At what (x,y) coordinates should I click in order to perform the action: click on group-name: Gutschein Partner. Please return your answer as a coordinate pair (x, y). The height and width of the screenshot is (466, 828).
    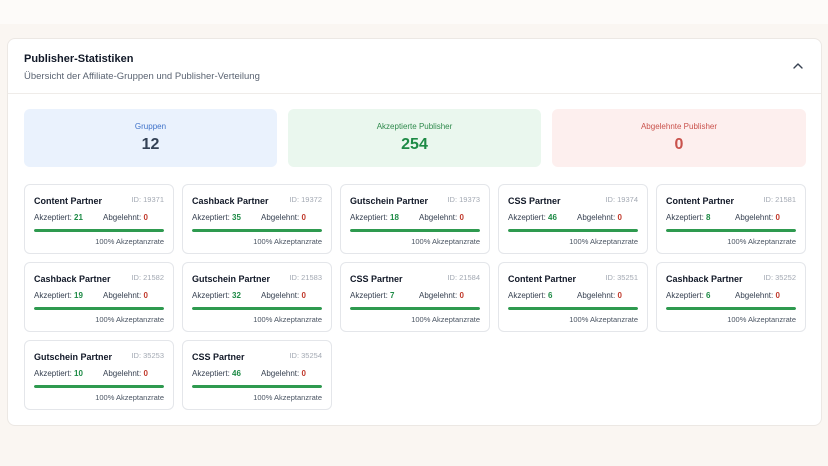
    Looking at the image, I should click on (389, 201).